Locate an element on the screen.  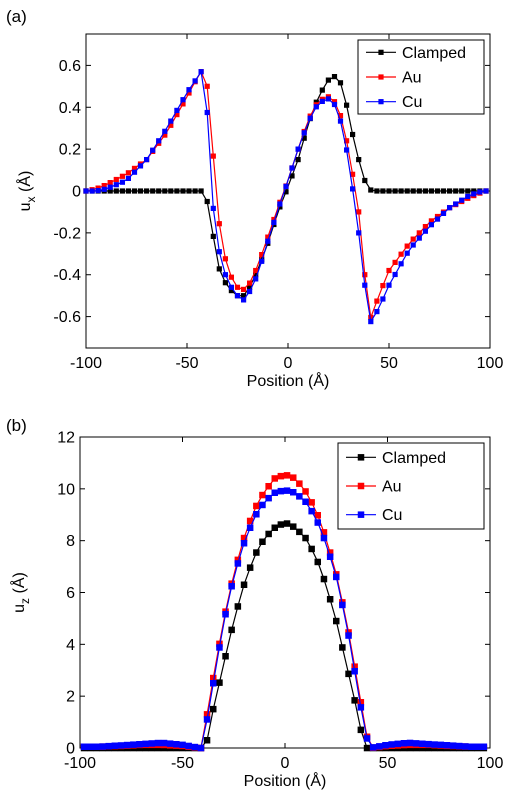
y-tick-label: 2 is located at coordinates (70, 697).